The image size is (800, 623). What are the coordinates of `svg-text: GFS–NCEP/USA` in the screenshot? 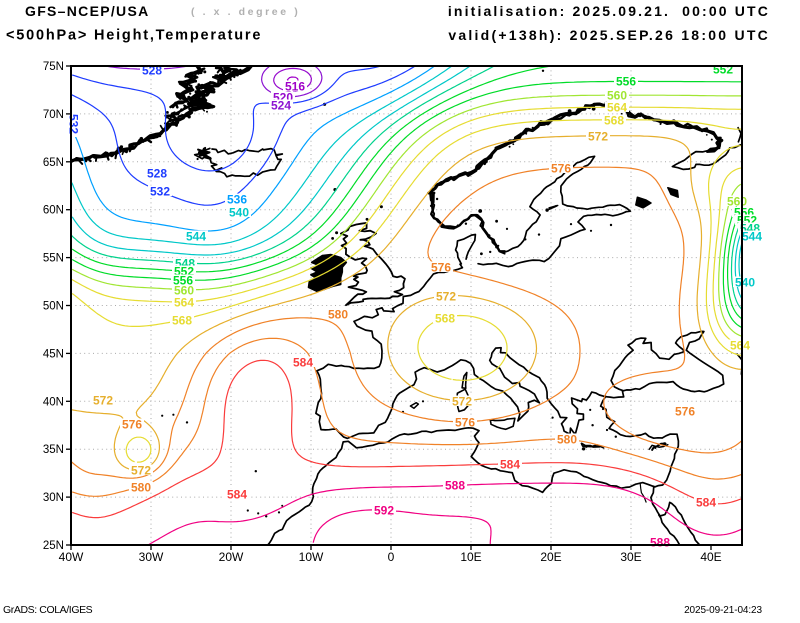 It's located at (87, 11).